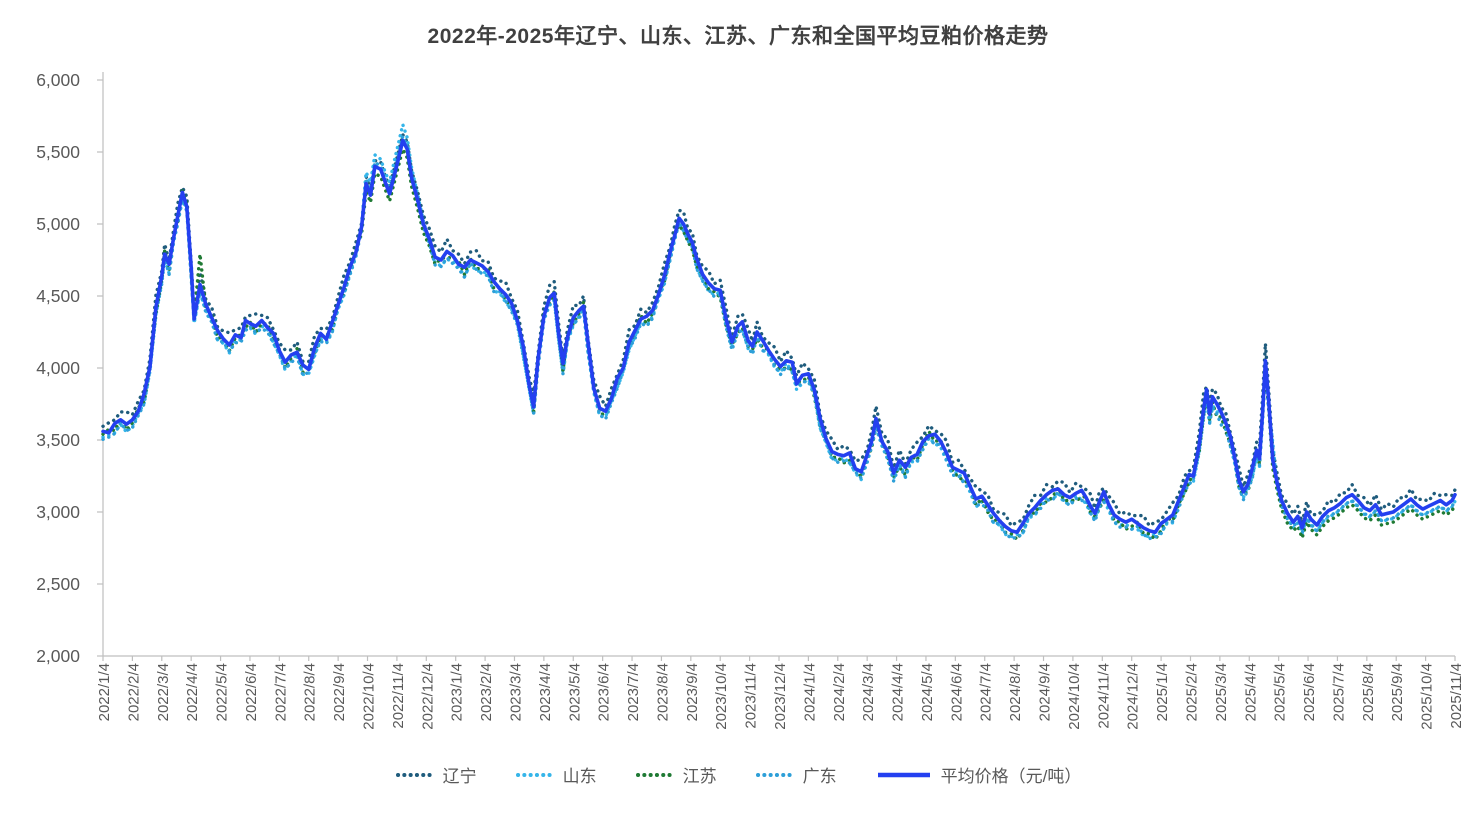  I want to click on legend-label: 广东, so click(819, 776).